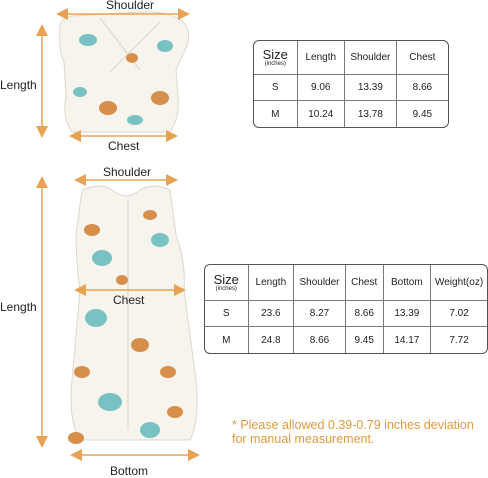  I want to click on header-cell: Weight(oz), so click(459, 283).